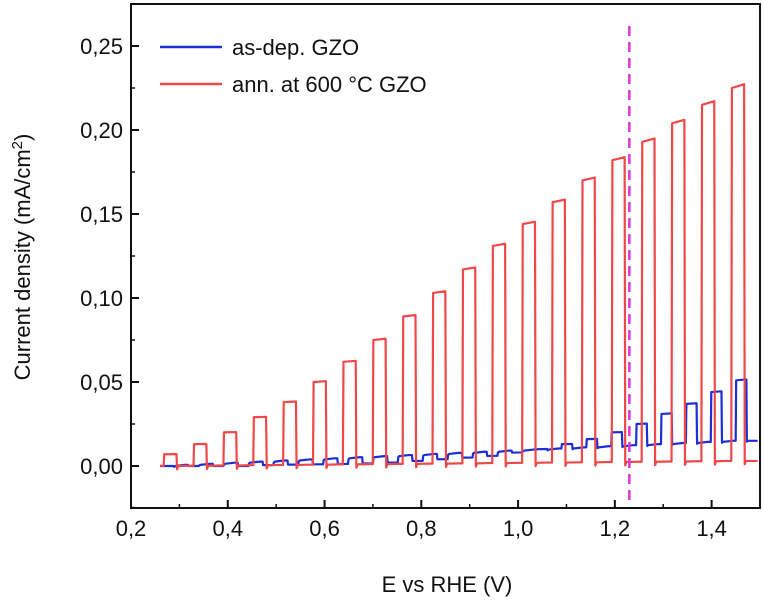  Describe the element at coordinates (295, 47) in the screenshot. I see `legend-label-as-dep: as-dep. GZO` at that location.